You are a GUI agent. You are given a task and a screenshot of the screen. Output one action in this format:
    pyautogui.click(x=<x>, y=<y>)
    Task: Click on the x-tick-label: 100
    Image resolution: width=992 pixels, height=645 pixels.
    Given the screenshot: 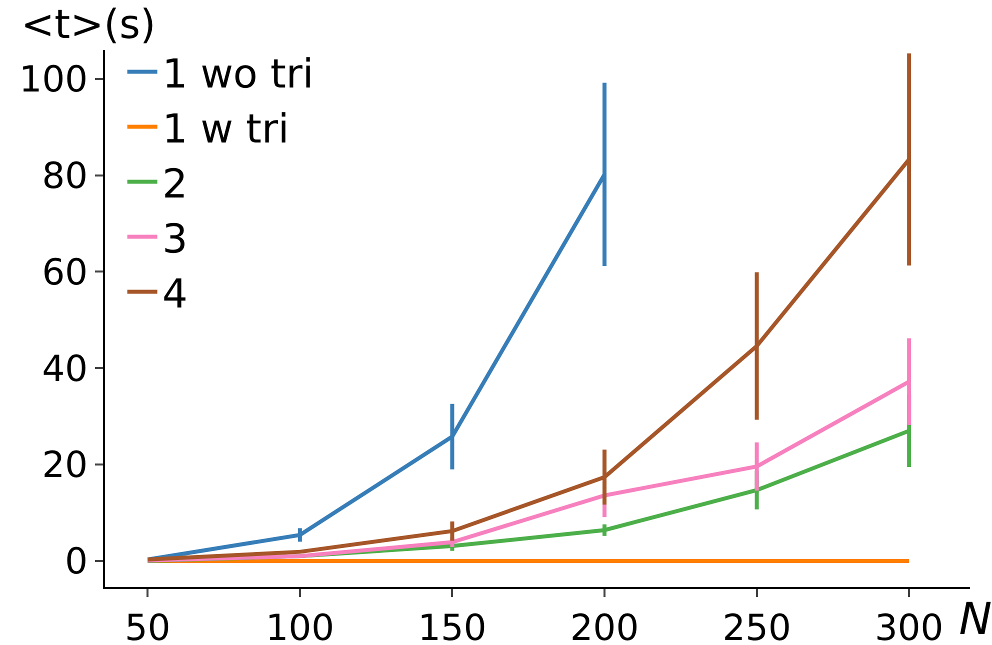 What is the action you would take?
    pyautogui.click(x=300, y=626)
    